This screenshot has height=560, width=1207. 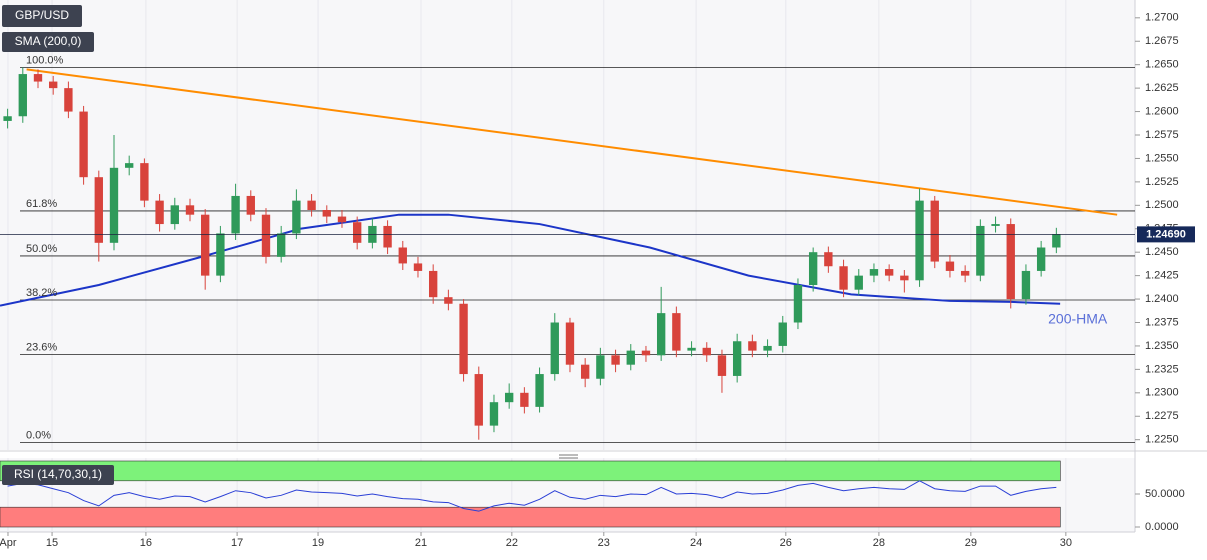 What do you see at coordinates (1162, 346) in the screenshot?
I see `y-tick-label: 1.2350` at bounding box center [1162, 346].